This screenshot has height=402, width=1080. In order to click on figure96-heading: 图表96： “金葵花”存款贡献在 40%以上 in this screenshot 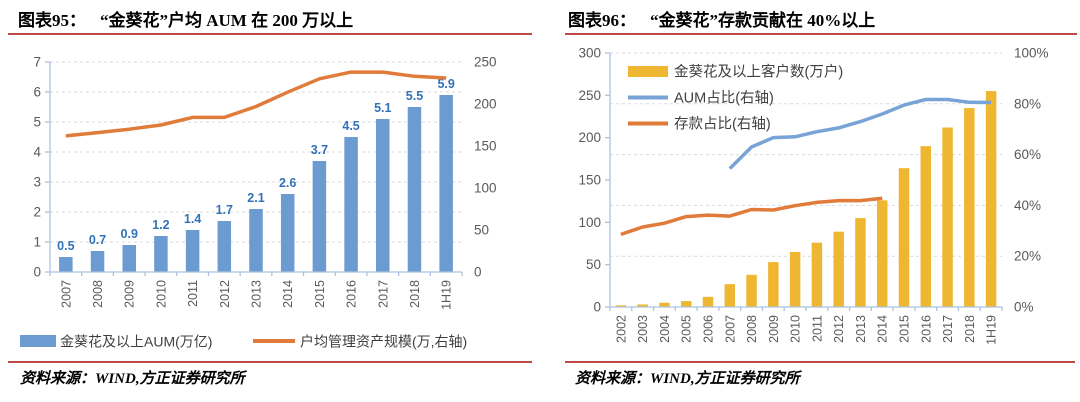, I will do `click(721, 18)`.